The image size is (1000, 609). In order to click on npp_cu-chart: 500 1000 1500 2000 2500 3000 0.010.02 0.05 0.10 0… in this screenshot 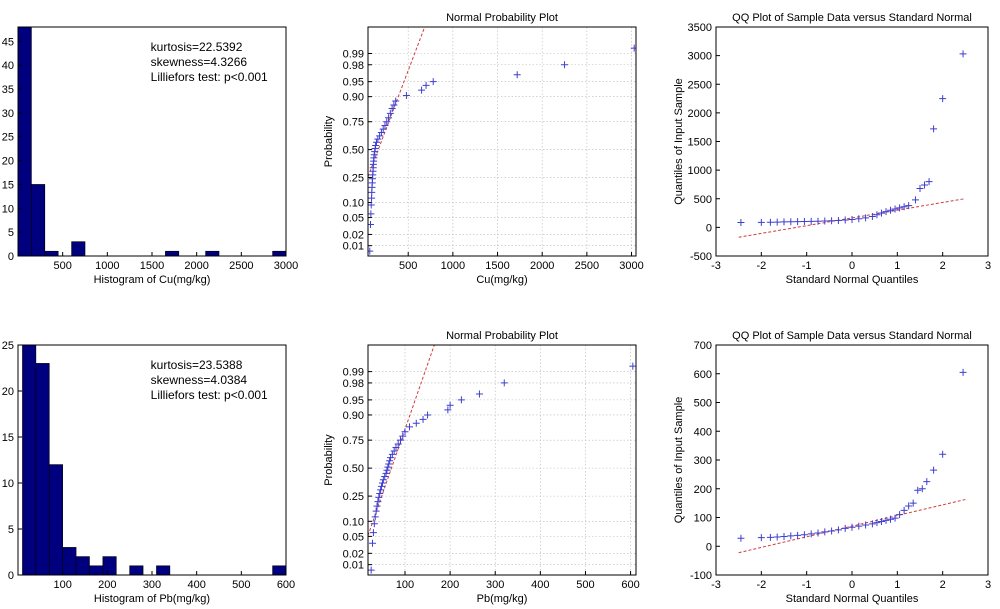, I will do `click(483, 149)`.